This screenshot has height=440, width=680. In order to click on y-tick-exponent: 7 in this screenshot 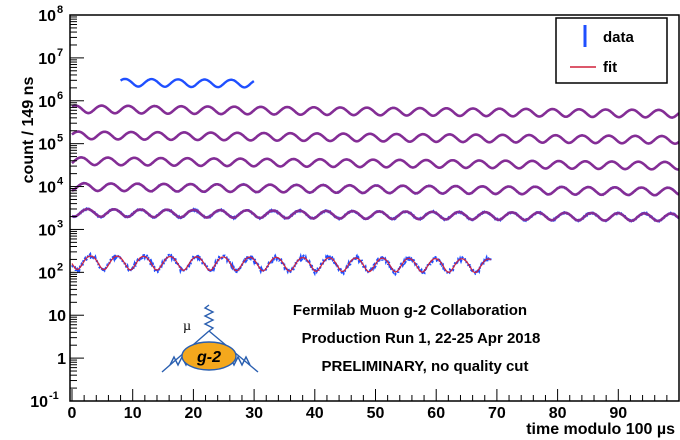, I will do `click(60, 53)`.